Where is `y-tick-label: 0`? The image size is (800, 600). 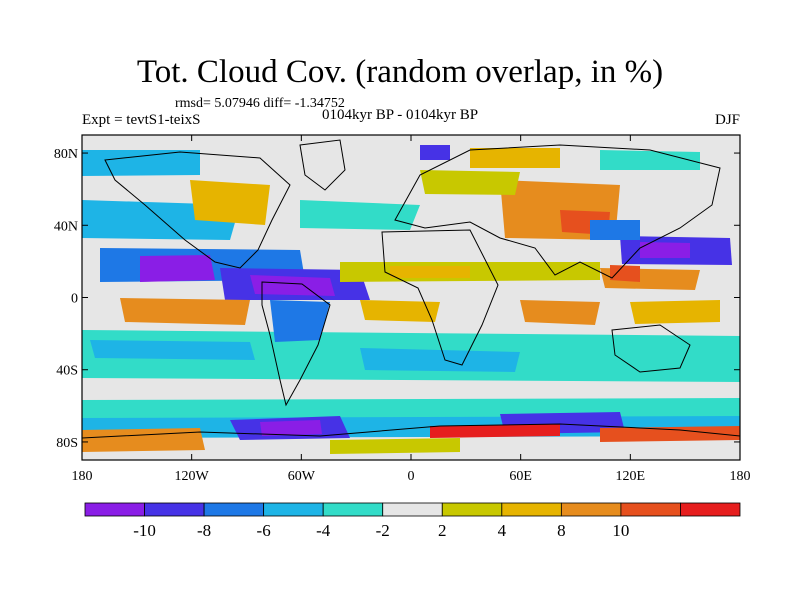 y-tick-label: 0 is located at coordinates (74, 299).